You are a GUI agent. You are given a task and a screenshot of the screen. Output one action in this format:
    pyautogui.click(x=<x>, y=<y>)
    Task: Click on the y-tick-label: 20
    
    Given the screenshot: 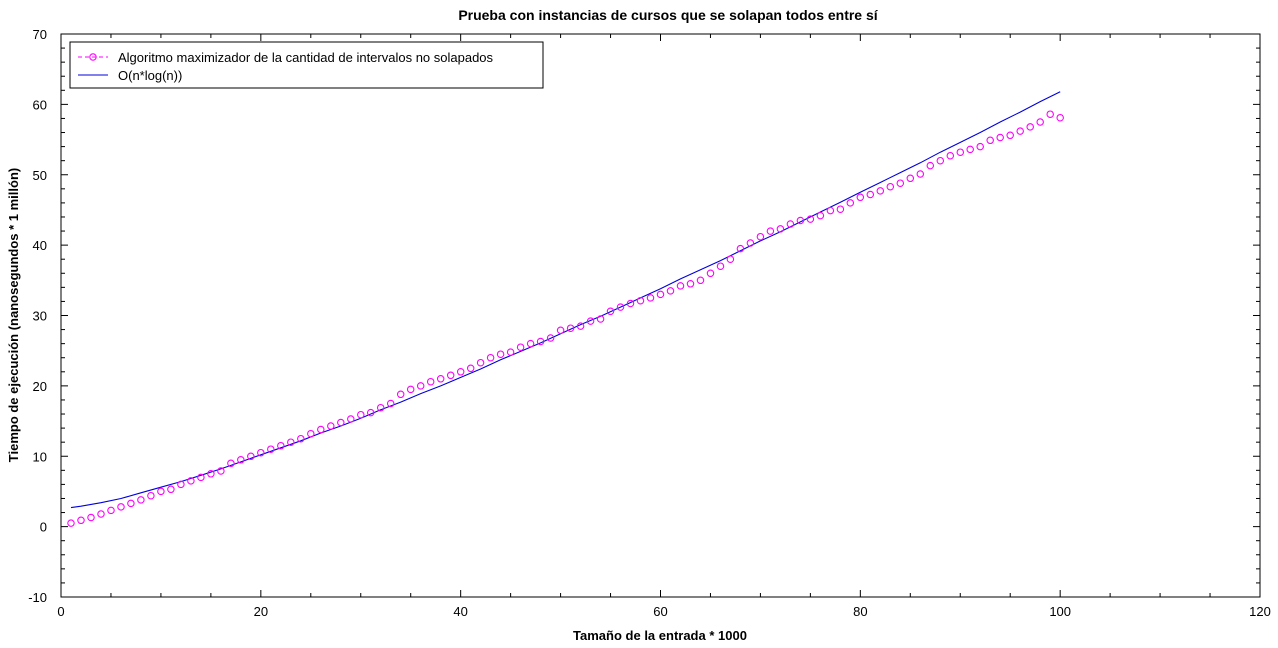 What is the action you would take?
    pyautogui.click(x=40, y=386)
    